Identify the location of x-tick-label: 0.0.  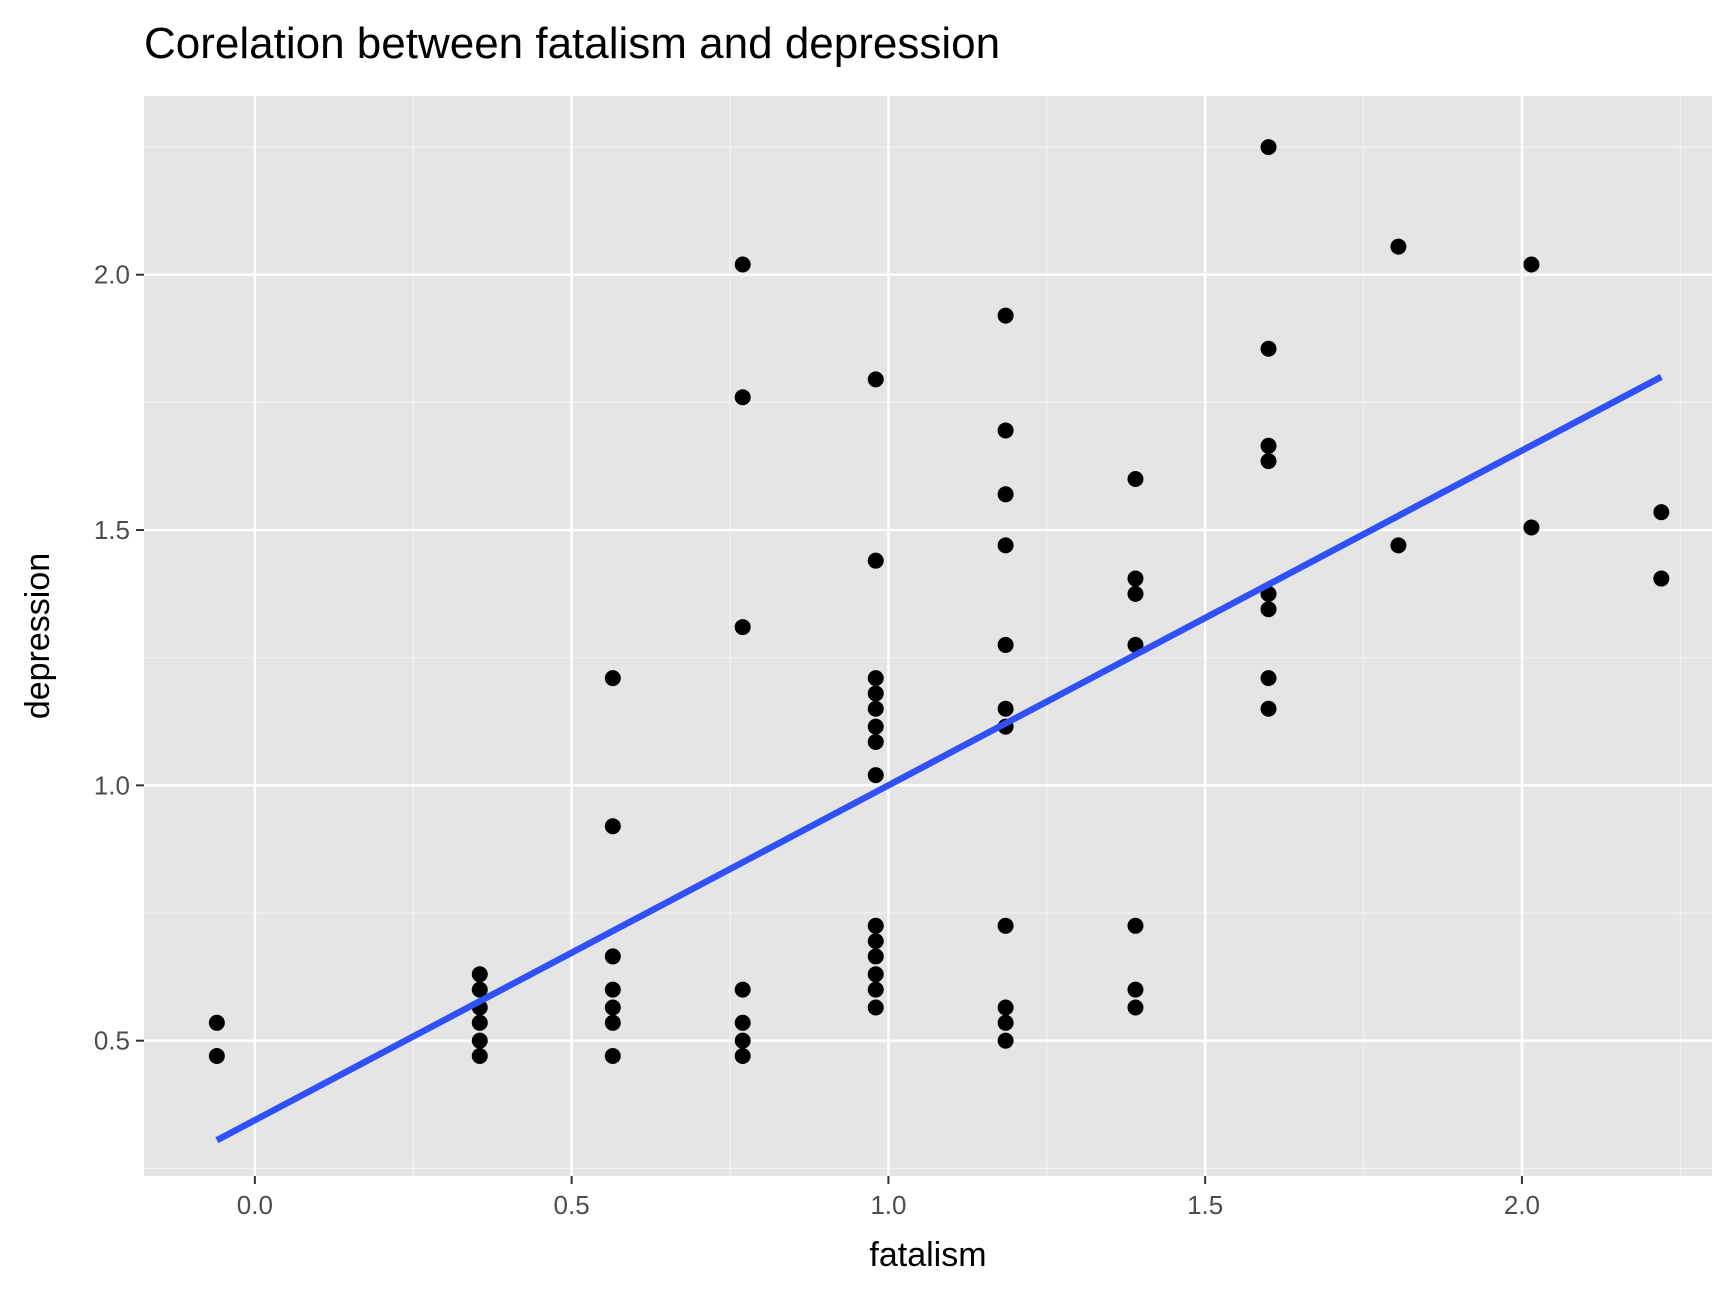
(255, 1205).